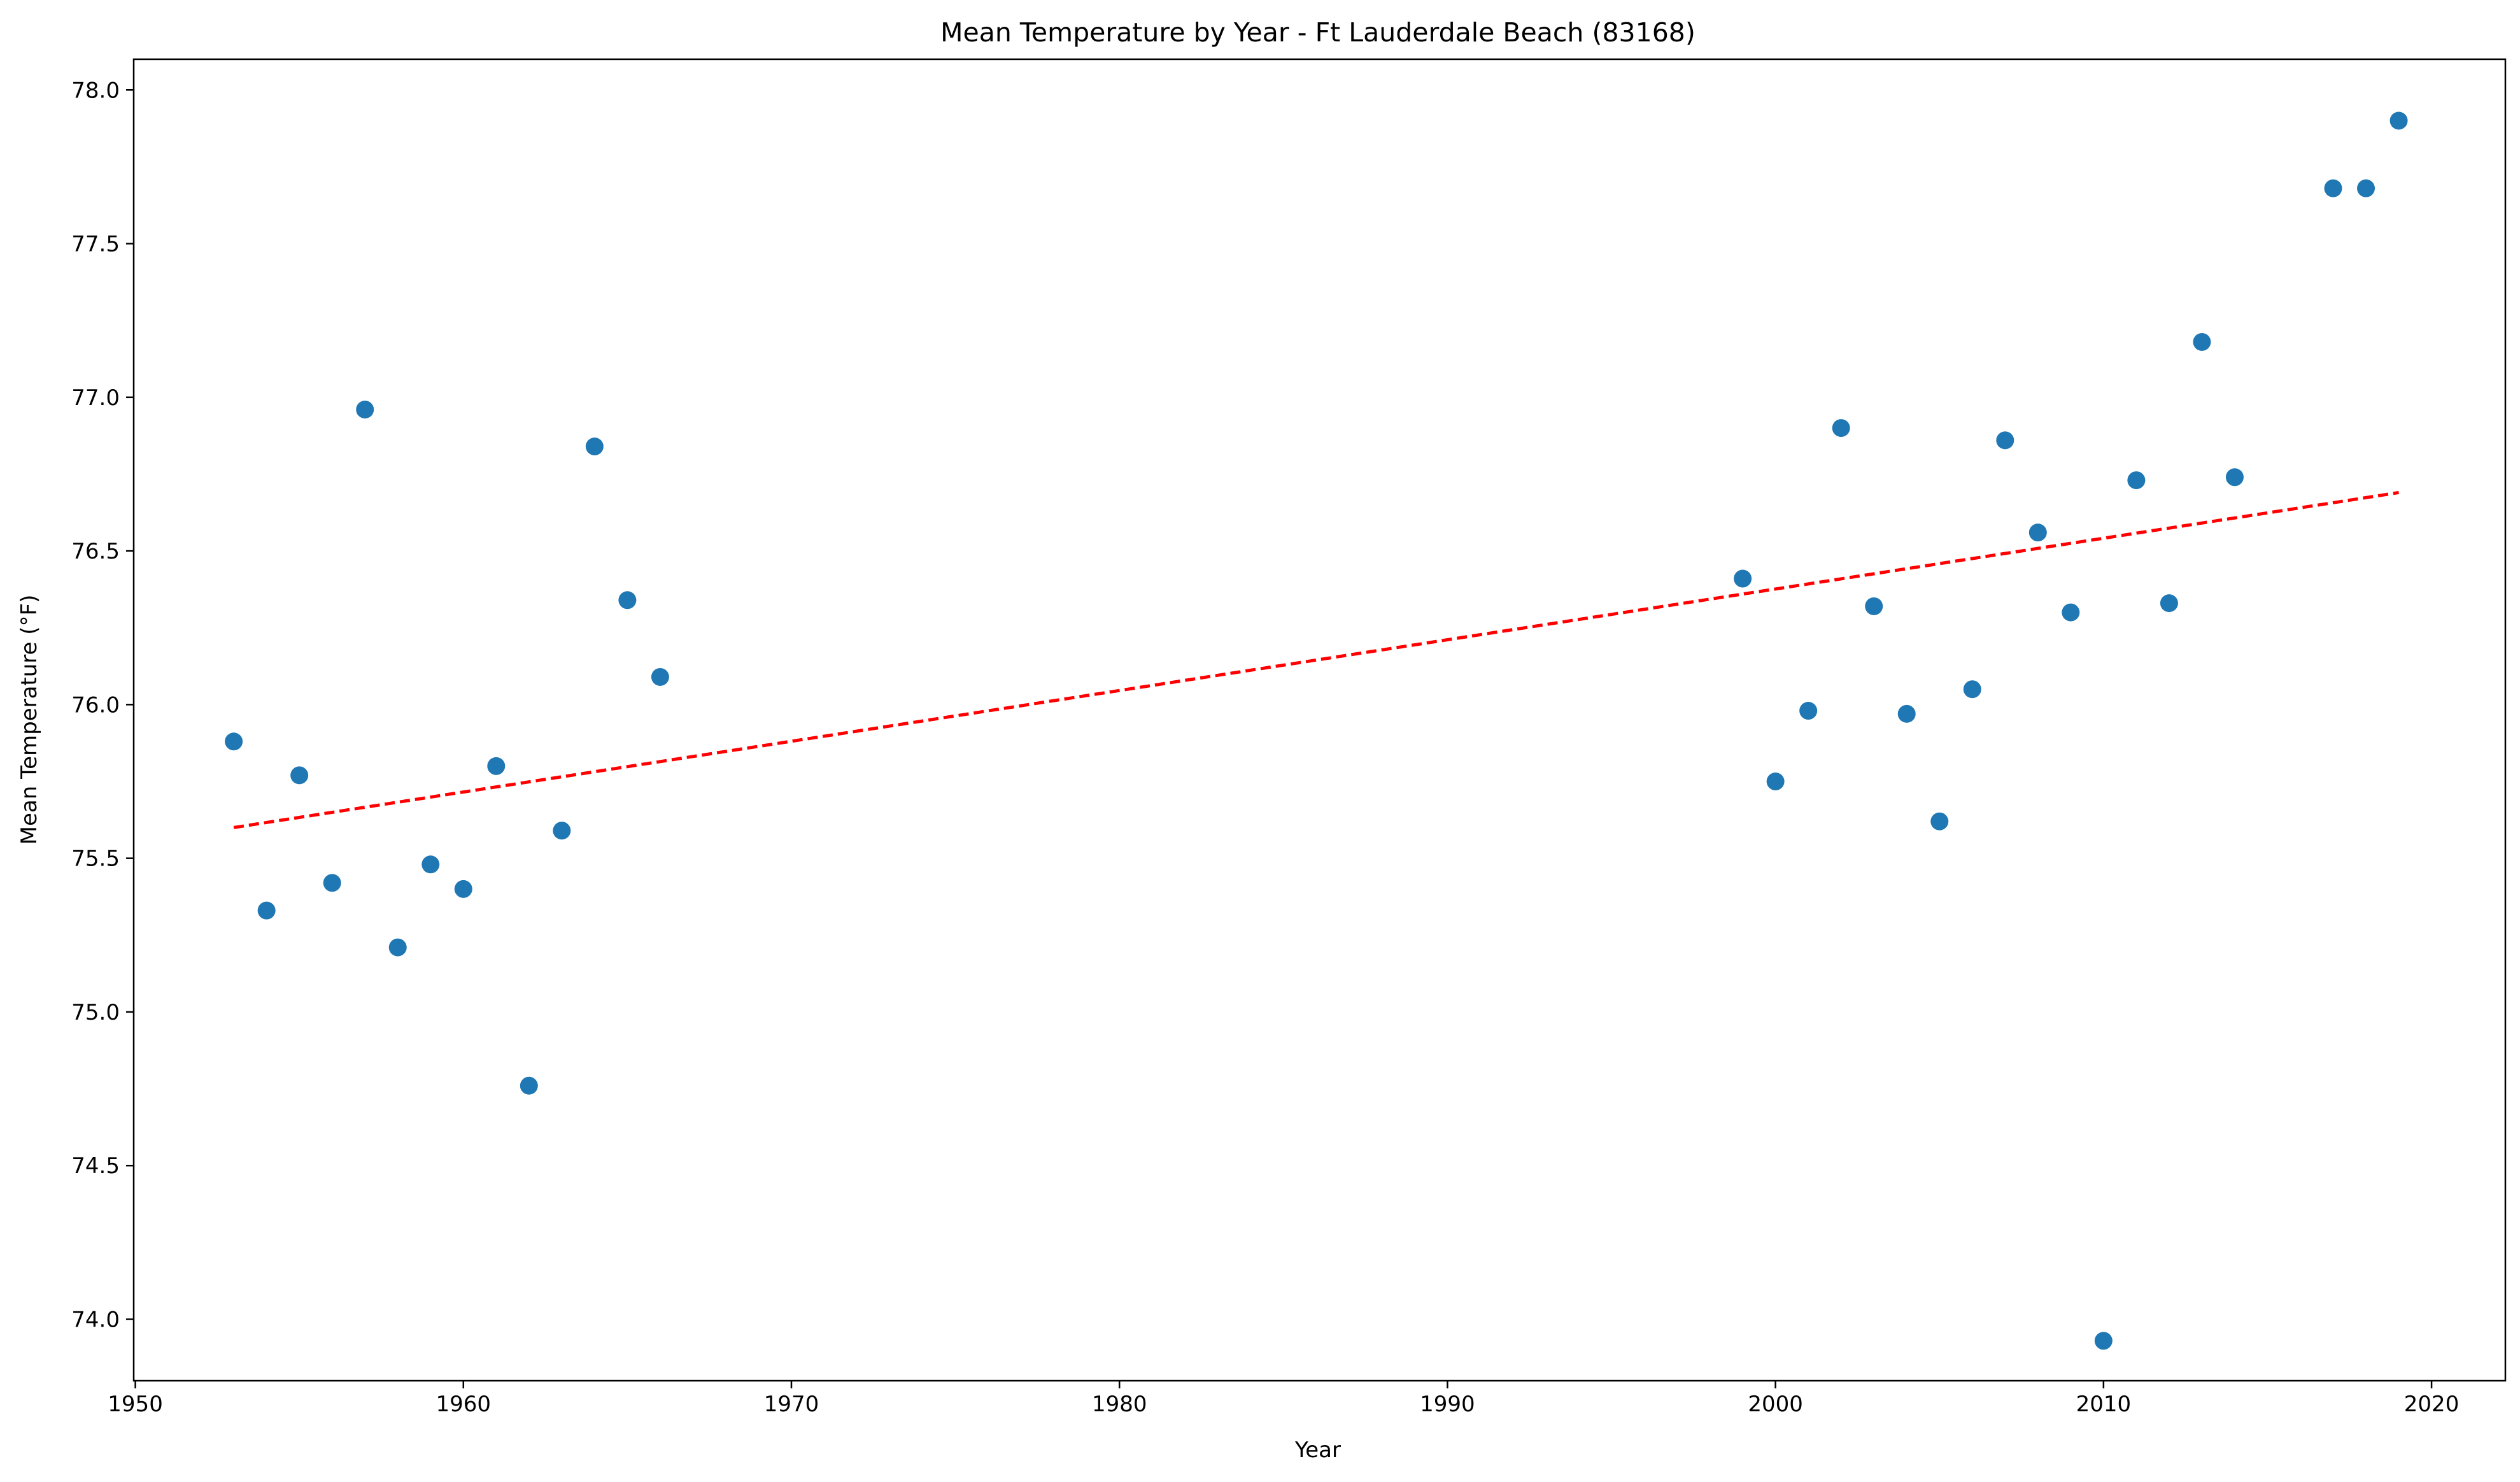 This screenshot has width=2520, height=1482. Describe the element at coordinates (95, 90) in the screenshot. I see `y-tick-label: 78.0` at that location.